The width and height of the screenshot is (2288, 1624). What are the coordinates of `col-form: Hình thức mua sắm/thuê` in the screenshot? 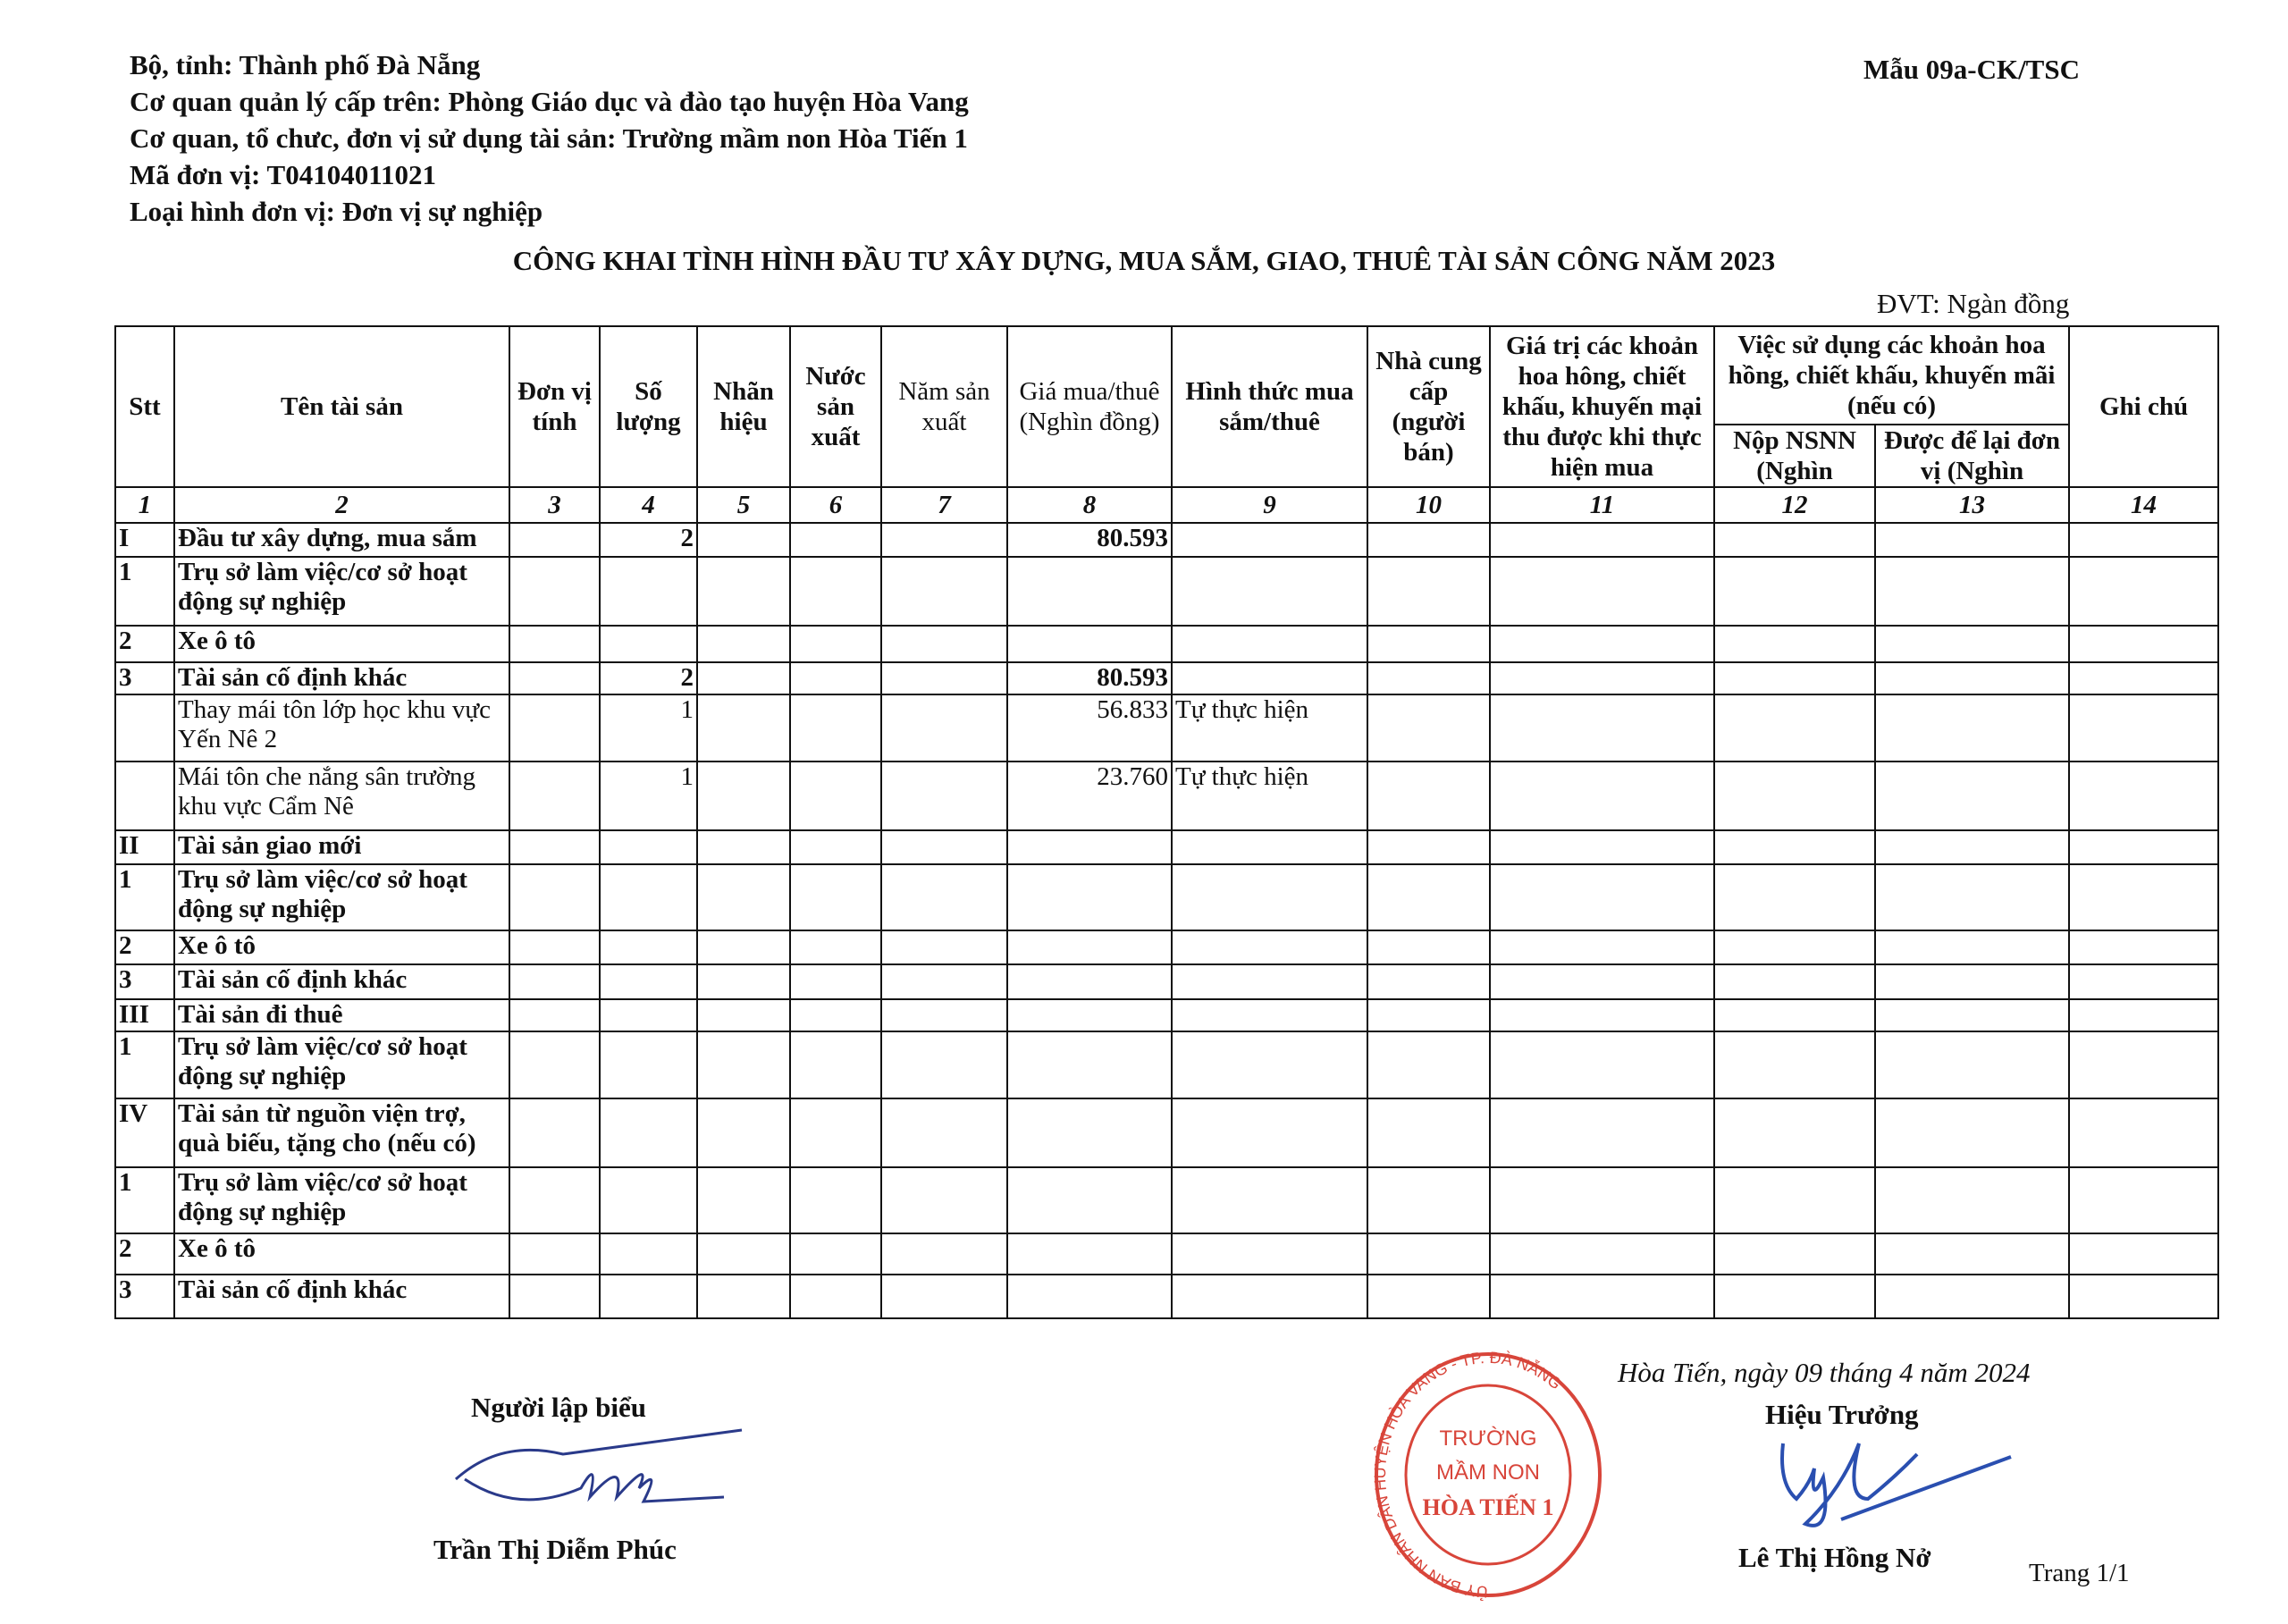 It's located at (1270, 406).